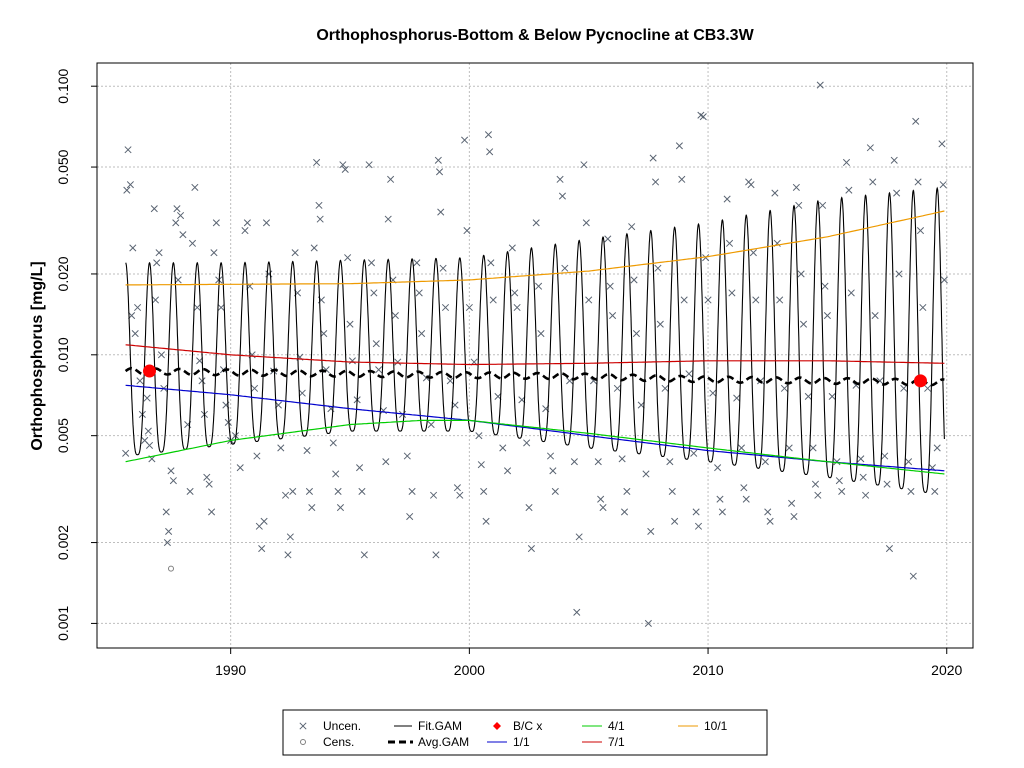 This screenshot has height=768, width=1024. Describe the element at coordinates (603, 742) in the screenshot. I see `legend-item-7-1: 7/1` at that location.